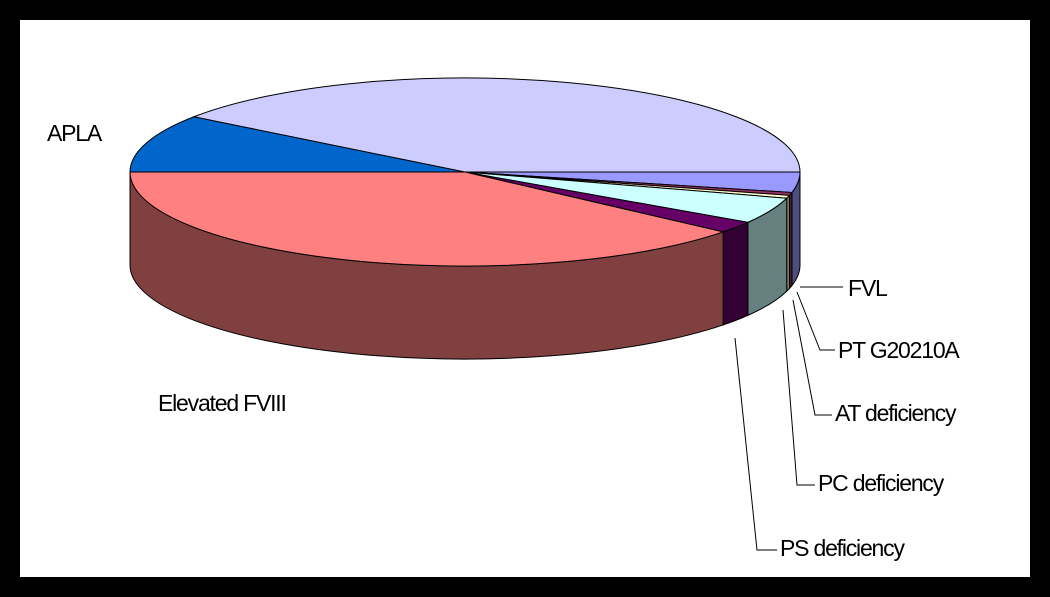  Describe the element at coordinates (75, 133) in the screenshot. I see `slice-label: APLA` at that location.